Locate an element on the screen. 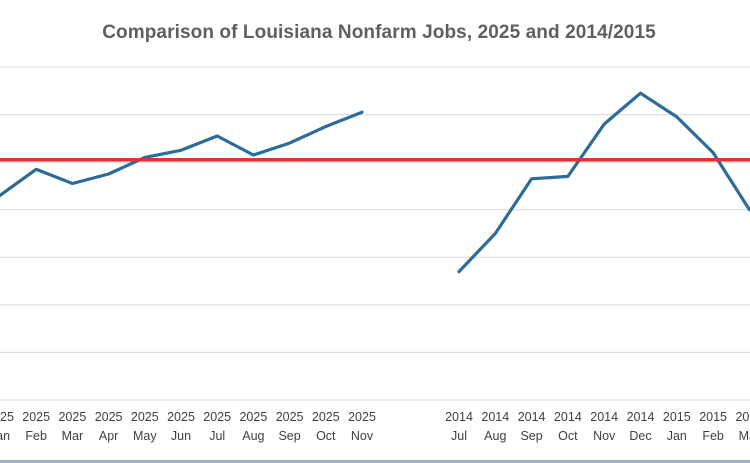  x-tick-month-label: Jun is located at coordinates (181, 436).